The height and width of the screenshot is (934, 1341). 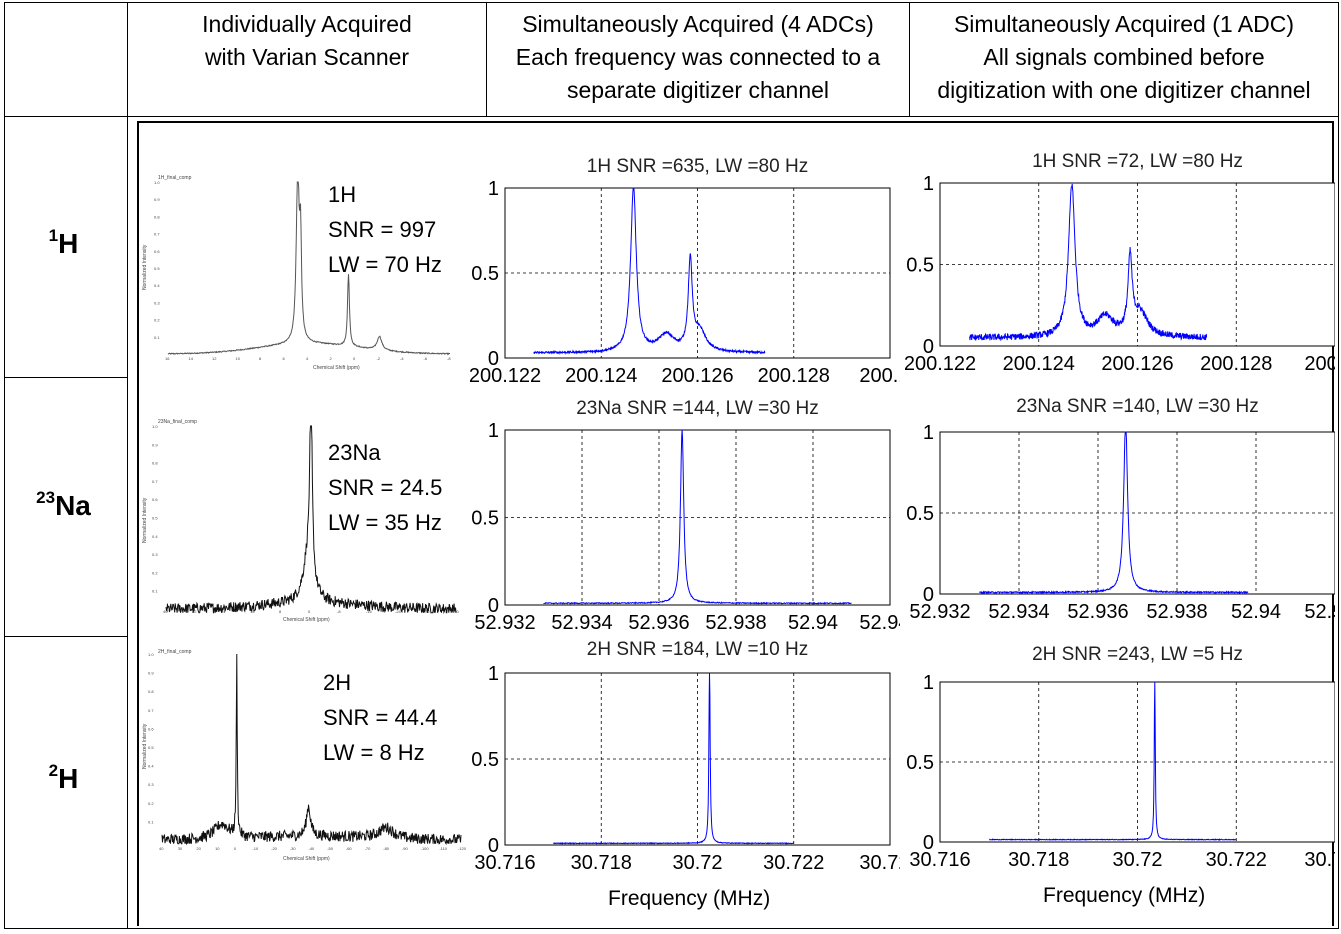 I want to click on varian-stats-2h: 2H SNR = 44.4 LW = 8 Hz, so click(x=380, y=717).